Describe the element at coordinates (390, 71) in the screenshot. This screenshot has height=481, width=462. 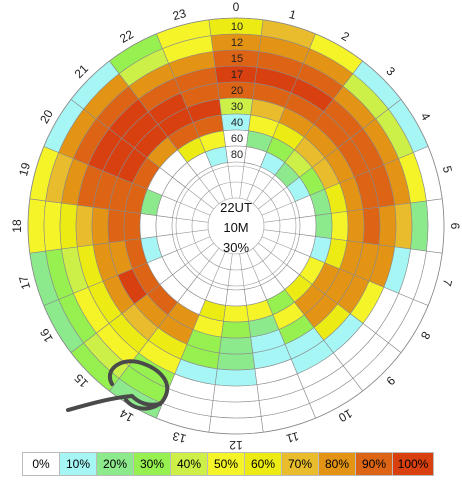
I see `hour-label: 3` at that location.